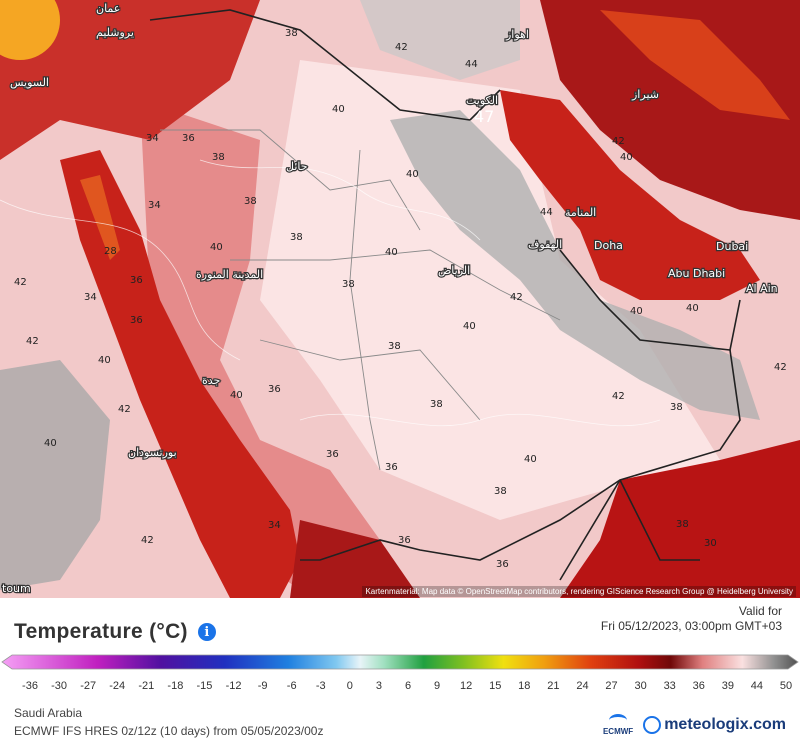 The height and width of the screenshot is (743, 800). Describe the element at coordinates (100, 217) in the screenshot. I see `gulf-of-suez-warm` at that location.